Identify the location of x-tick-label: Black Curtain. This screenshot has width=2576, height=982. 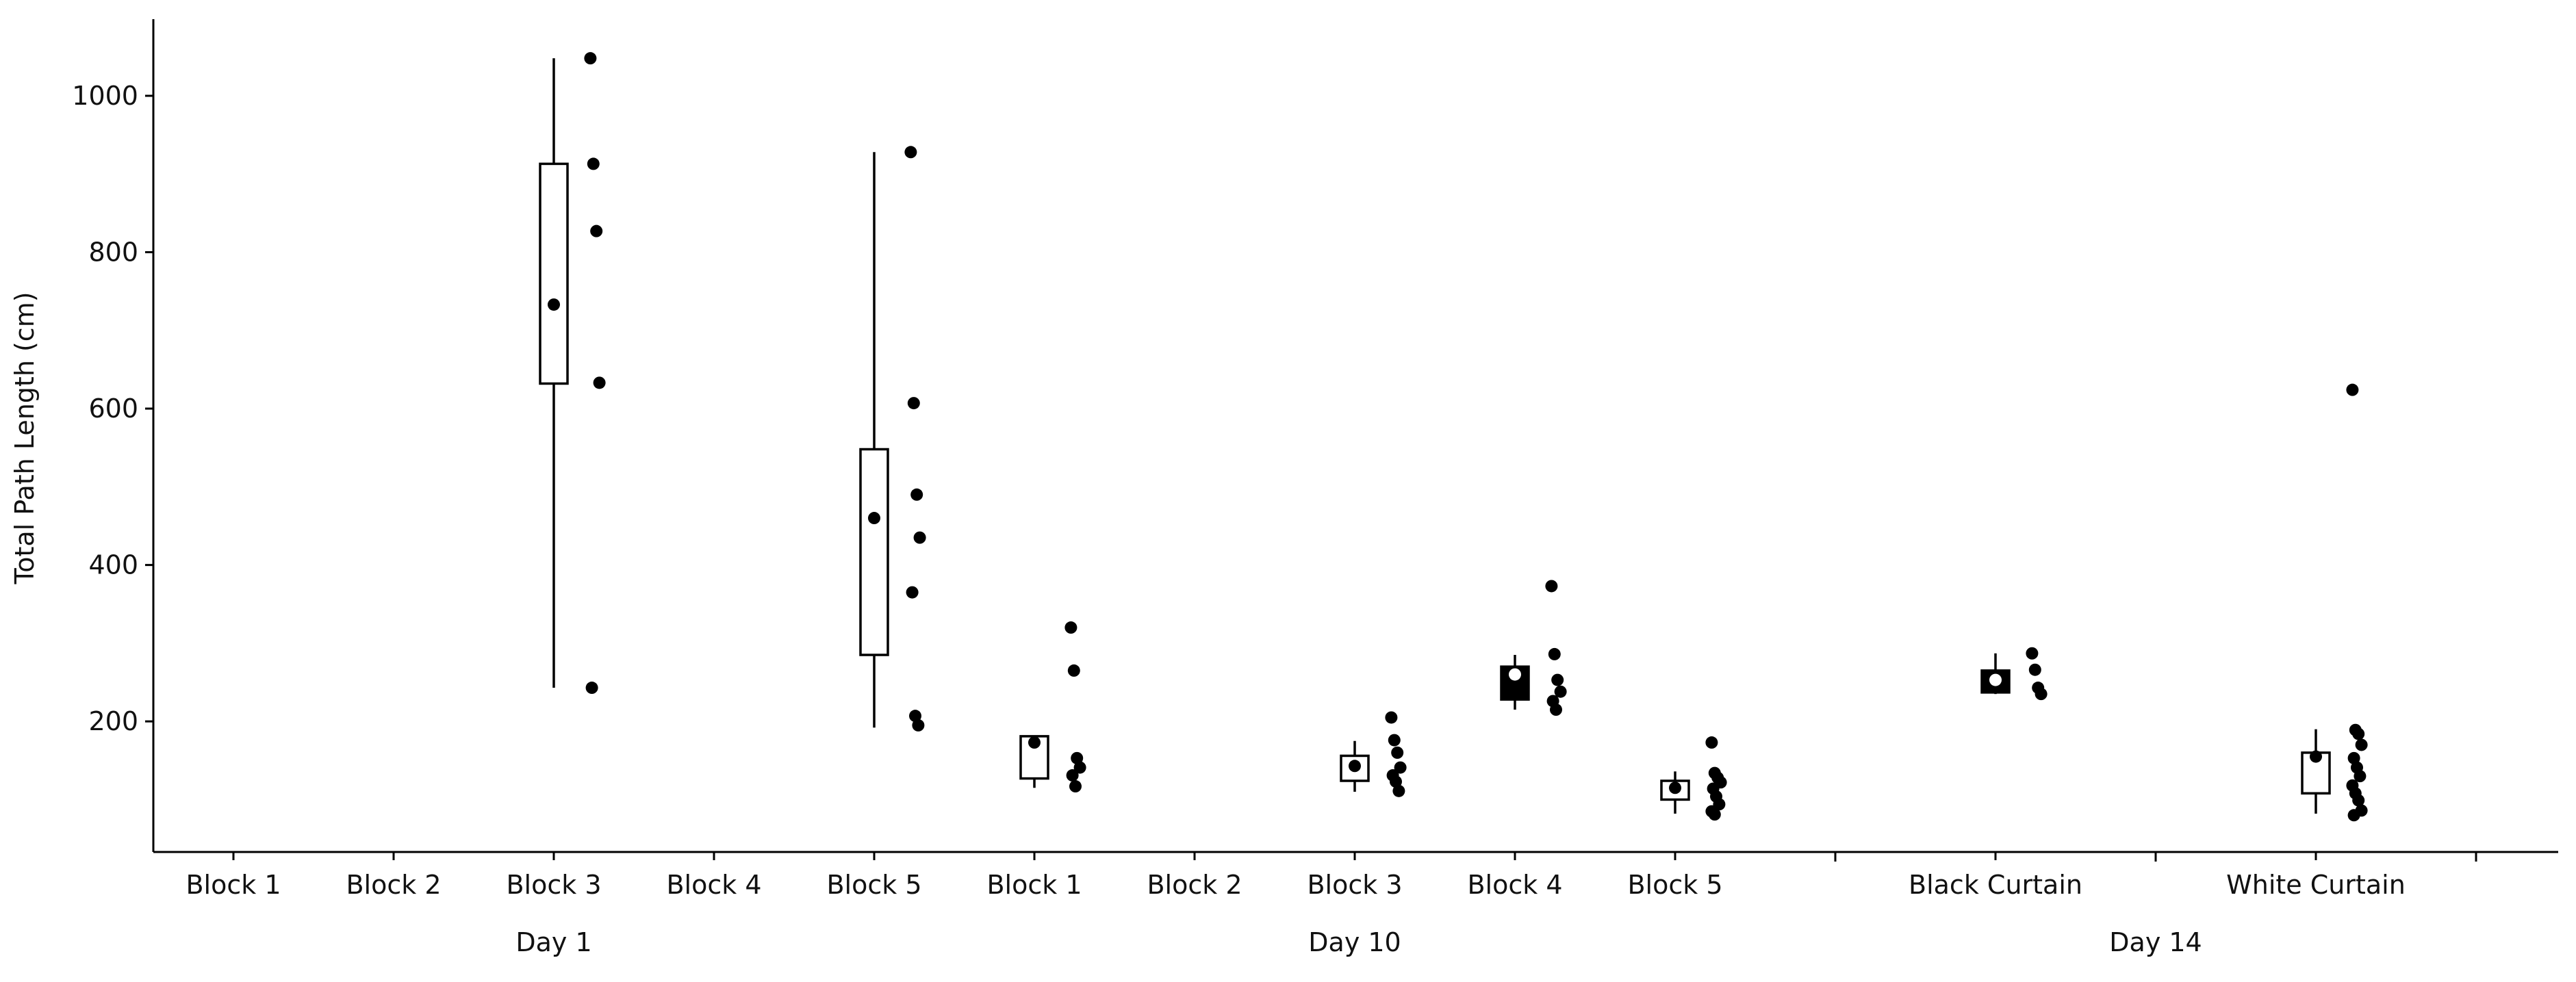
(1995, 885).